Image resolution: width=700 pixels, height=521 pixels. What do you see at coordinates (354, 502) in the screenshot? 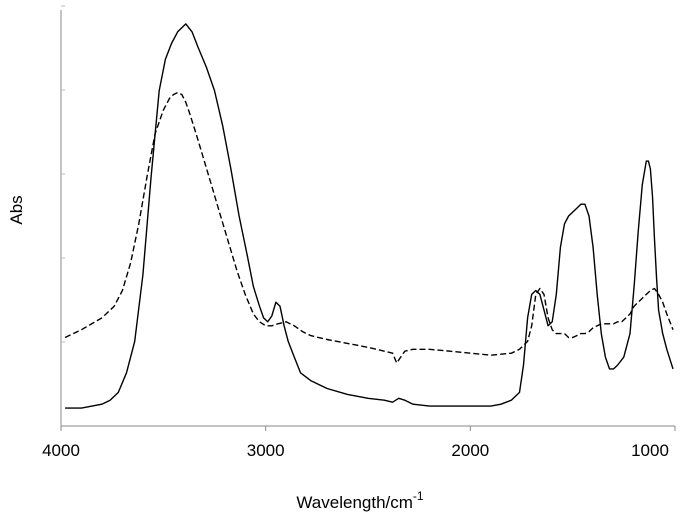
I see `x-axis-label-main: Wavelength/cm` at bounding box center [354, 502].